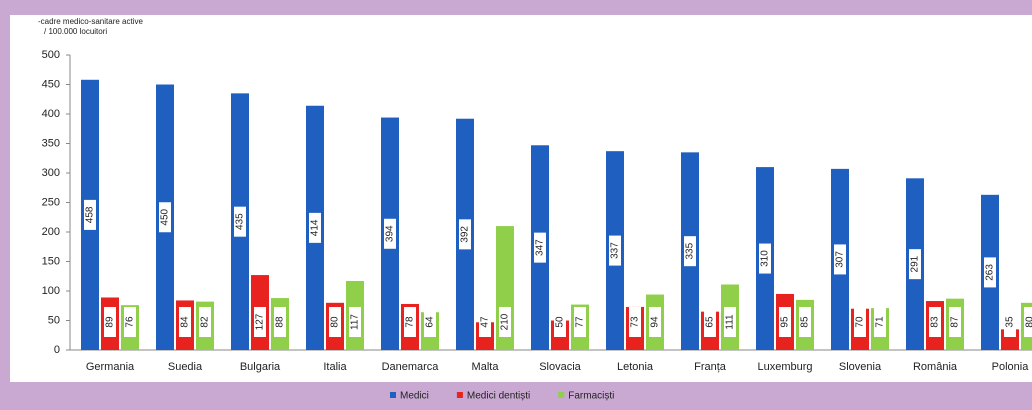  I want to click on value-label: 35, so click(1010, 322).